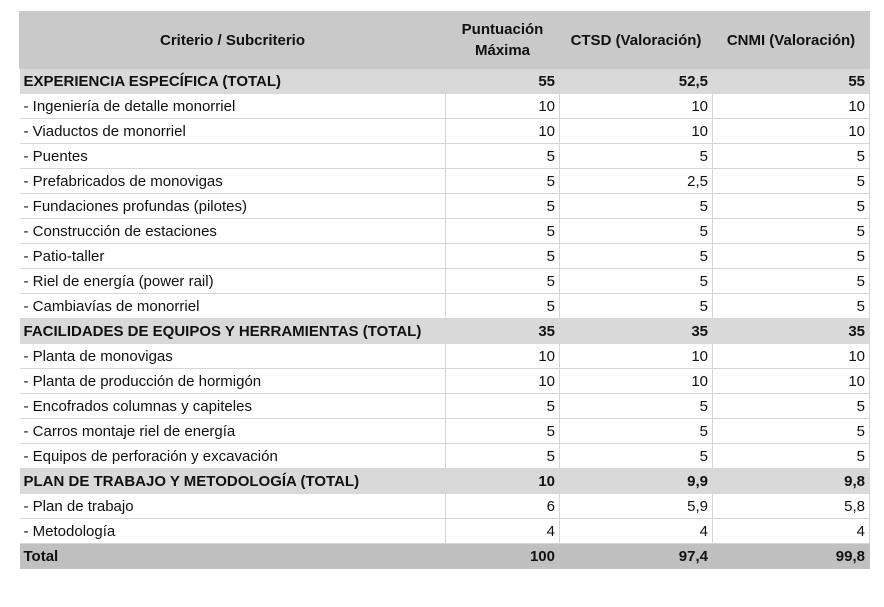  I want to click on criterio-cell: - Viaductos de monorriel, so click(232, 131).